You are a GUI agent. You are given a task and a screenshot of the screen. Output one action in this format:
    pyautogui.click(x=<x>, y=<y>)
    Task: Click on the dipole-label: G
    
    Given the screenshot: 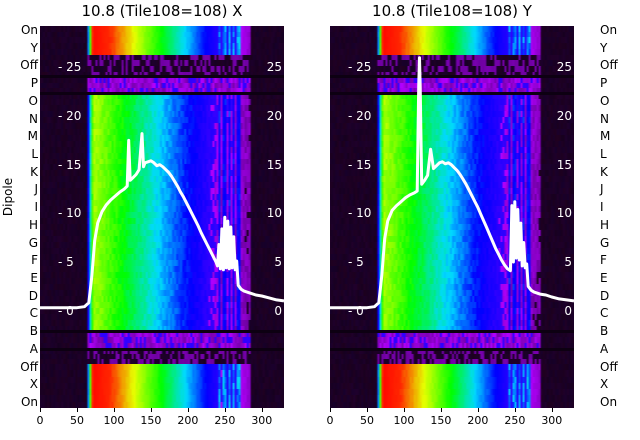 What is the action you would take?
    pyautogui.click(x=33, y=242)
    